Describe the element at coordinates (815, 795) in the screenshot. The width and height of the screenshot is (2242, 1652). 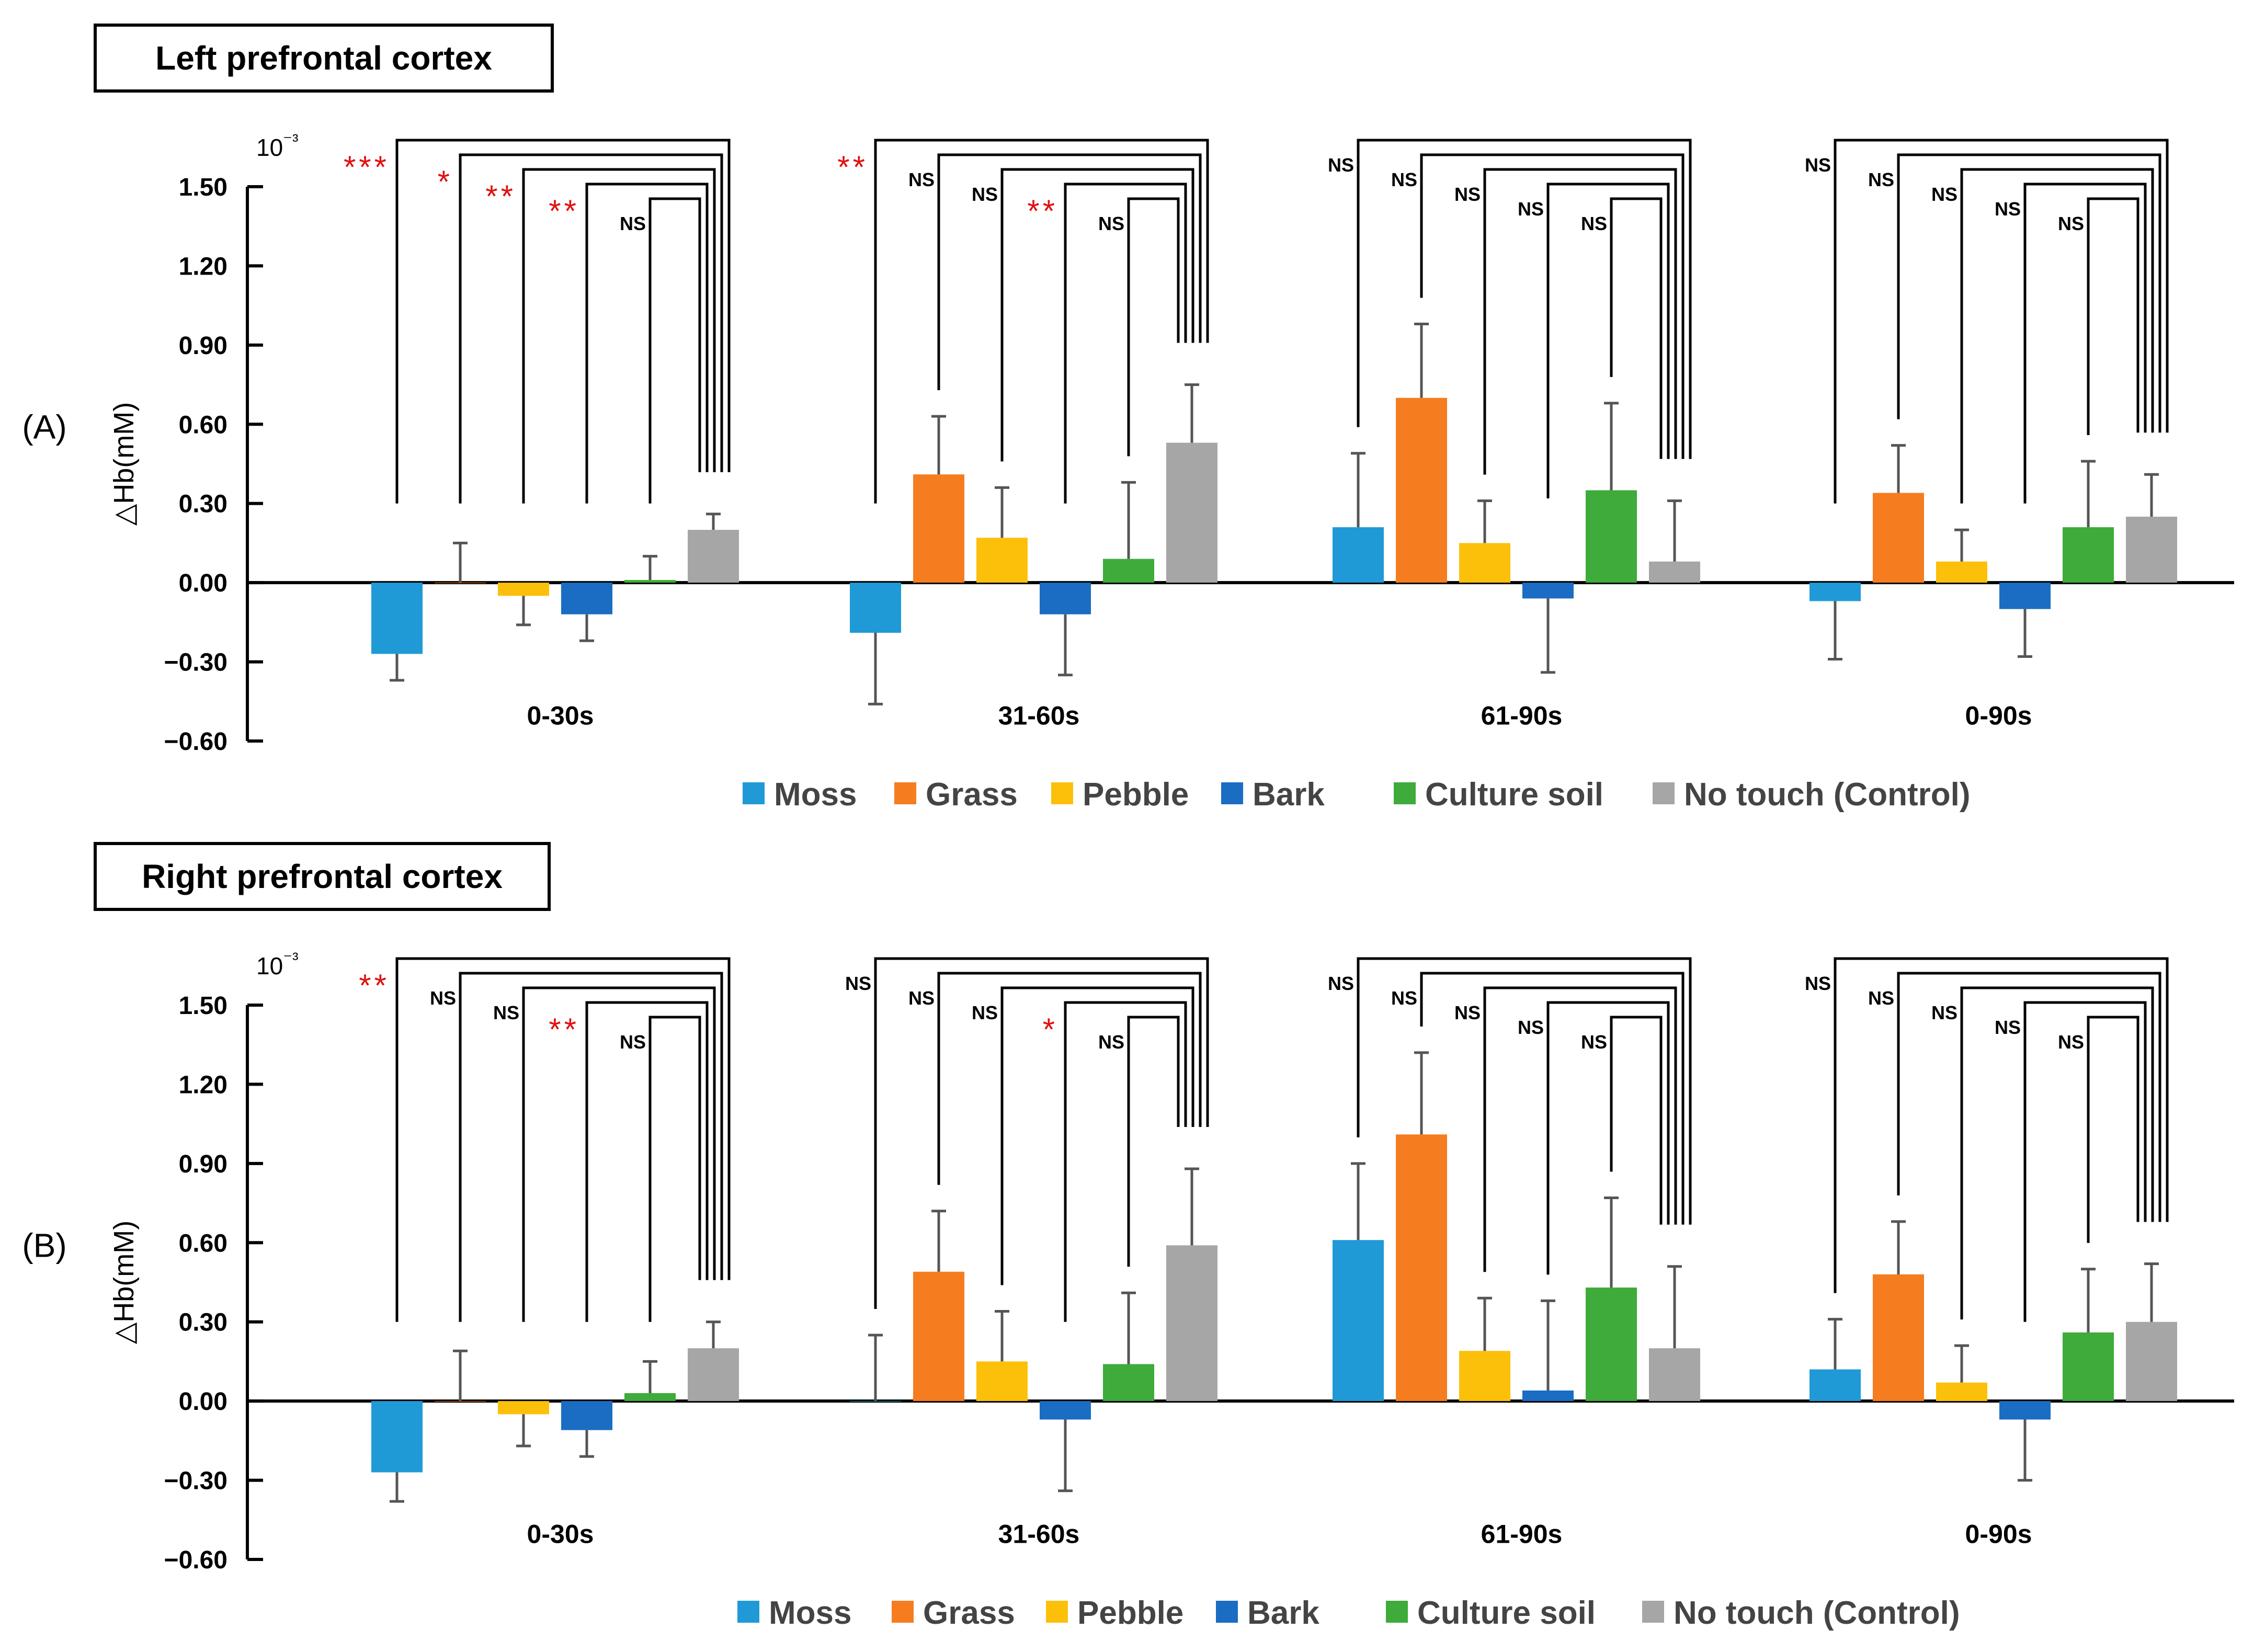
I see `legend-label: Moss` at that location.